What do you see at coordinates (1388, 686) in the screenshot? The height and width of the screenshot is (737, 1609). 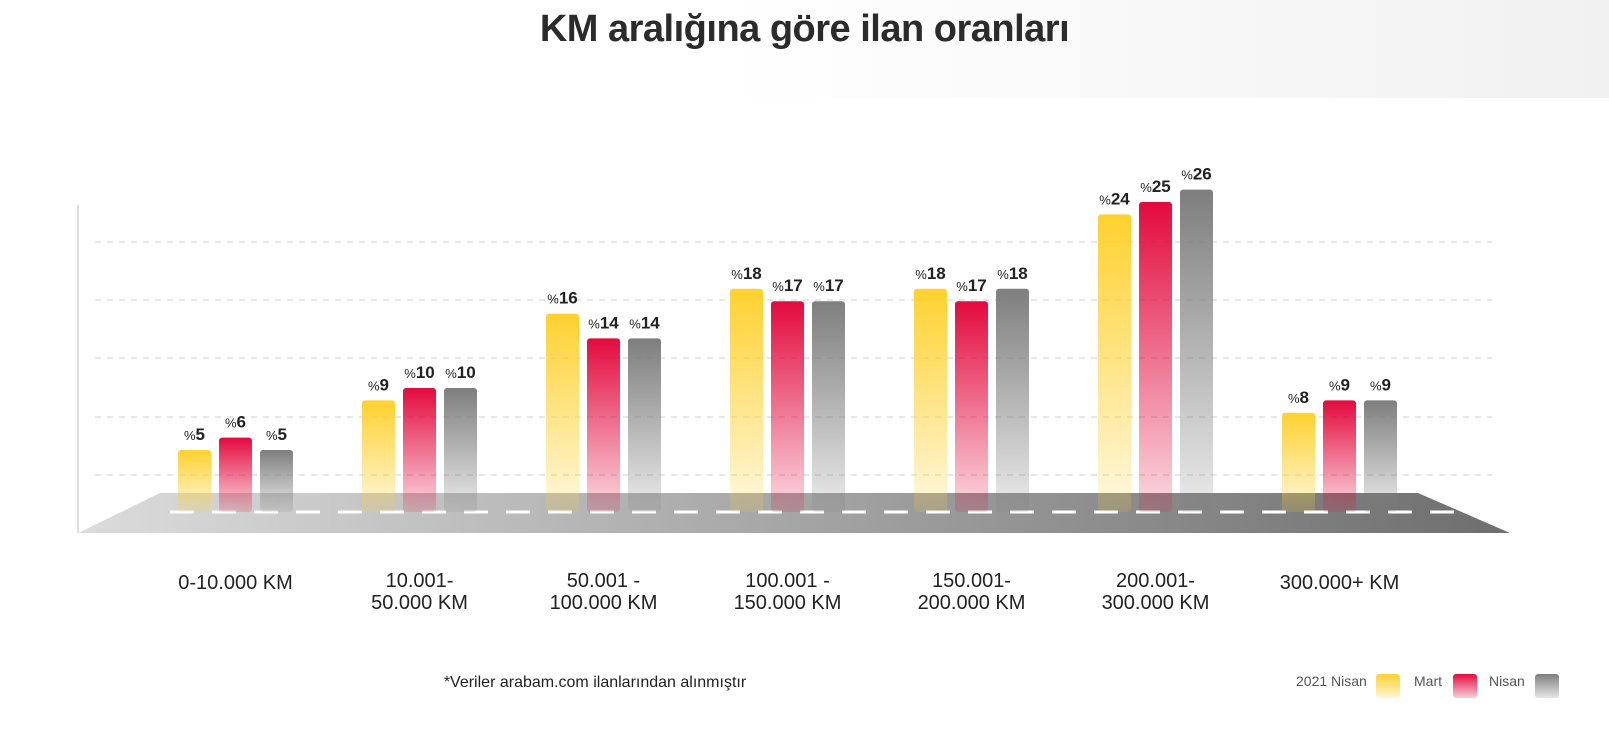 I see `legend-swatch-yellow` at bounding box center [1388, 686].